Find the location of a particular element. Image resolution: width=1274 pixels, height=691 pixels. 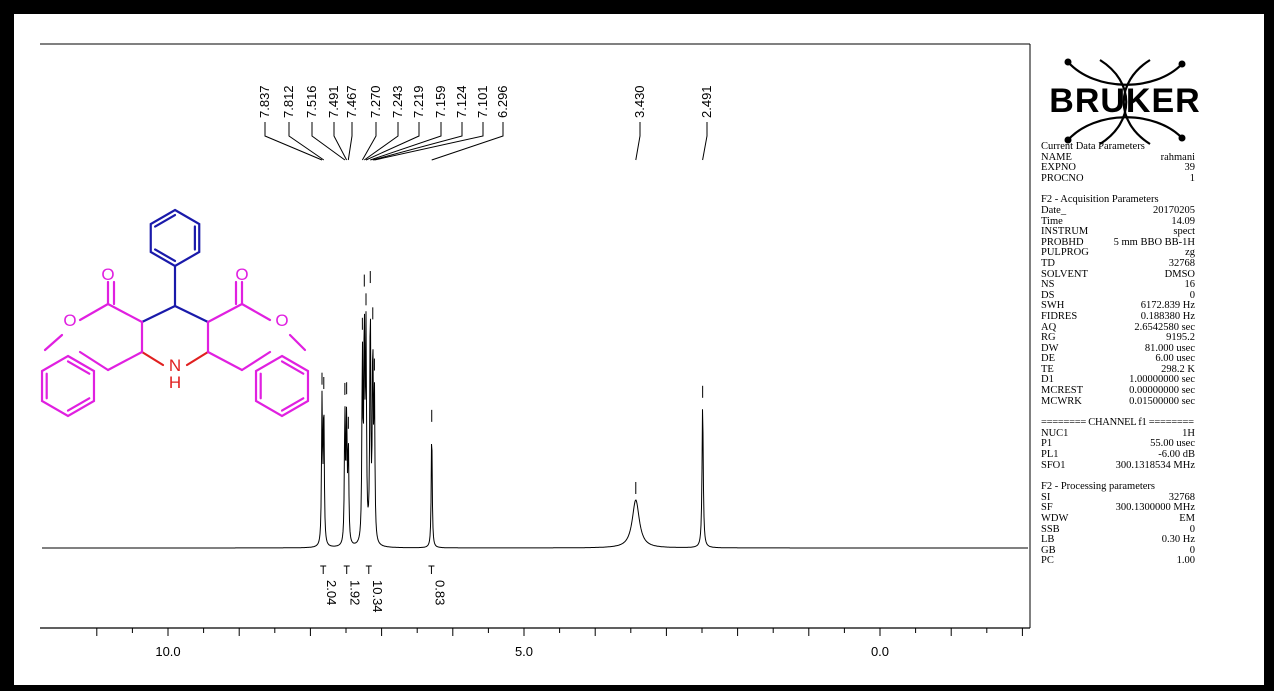

param-key: DS is located at coordinates (1048, 295).